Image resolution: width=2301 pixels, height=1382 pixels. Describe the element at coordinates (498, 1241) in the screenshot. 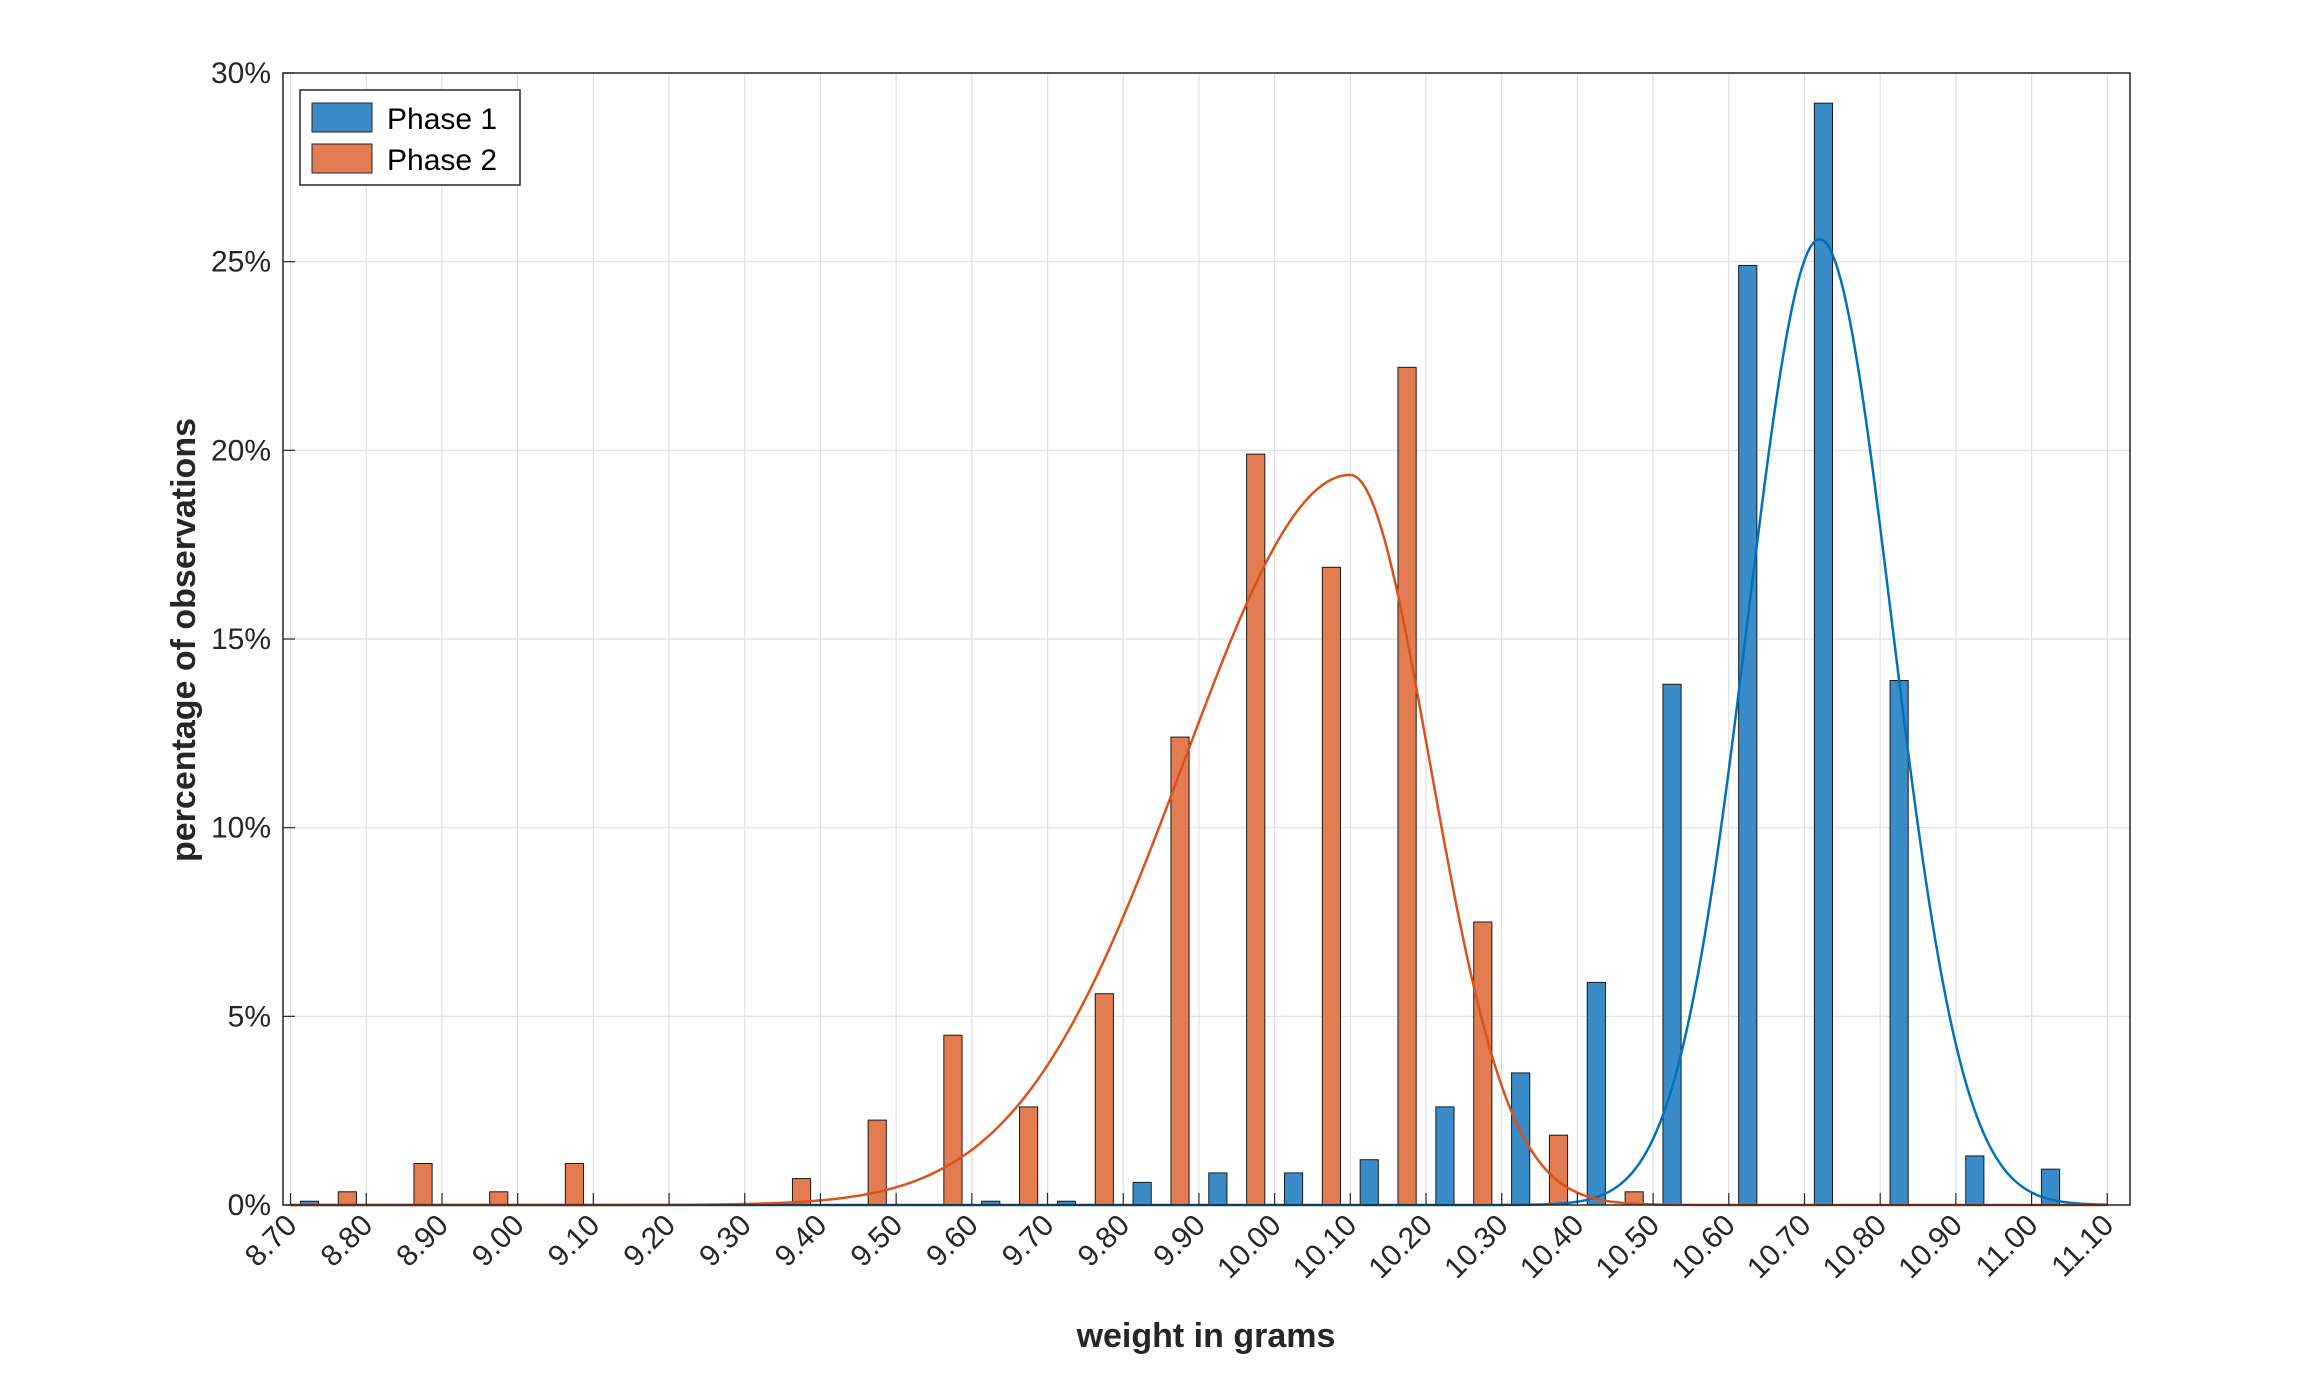

I see `x-tick-label: 9.00` at that location.